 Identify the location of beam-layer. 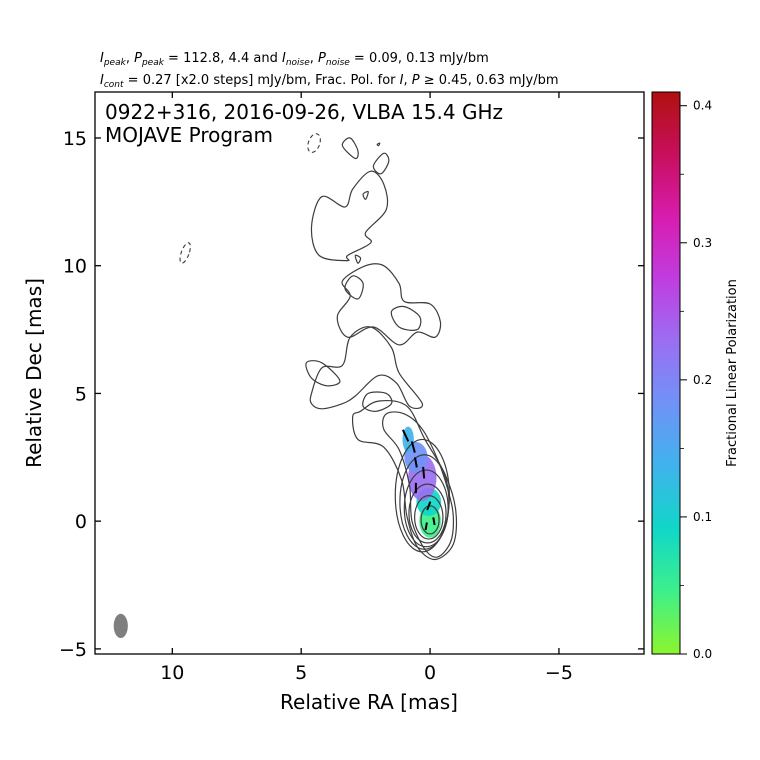
(120, 626).